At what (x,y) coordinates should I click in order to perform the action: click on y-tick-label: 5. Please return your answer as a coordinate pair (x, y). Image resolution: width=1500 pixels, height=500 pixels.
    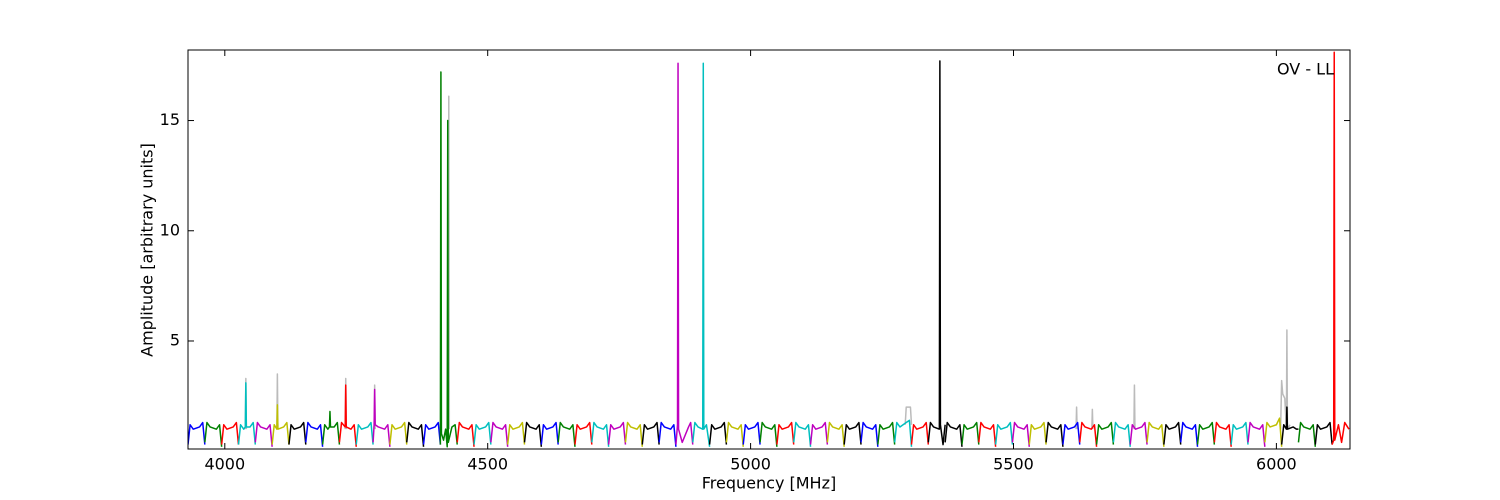
    Looking at the image, I should click on (175, 339).